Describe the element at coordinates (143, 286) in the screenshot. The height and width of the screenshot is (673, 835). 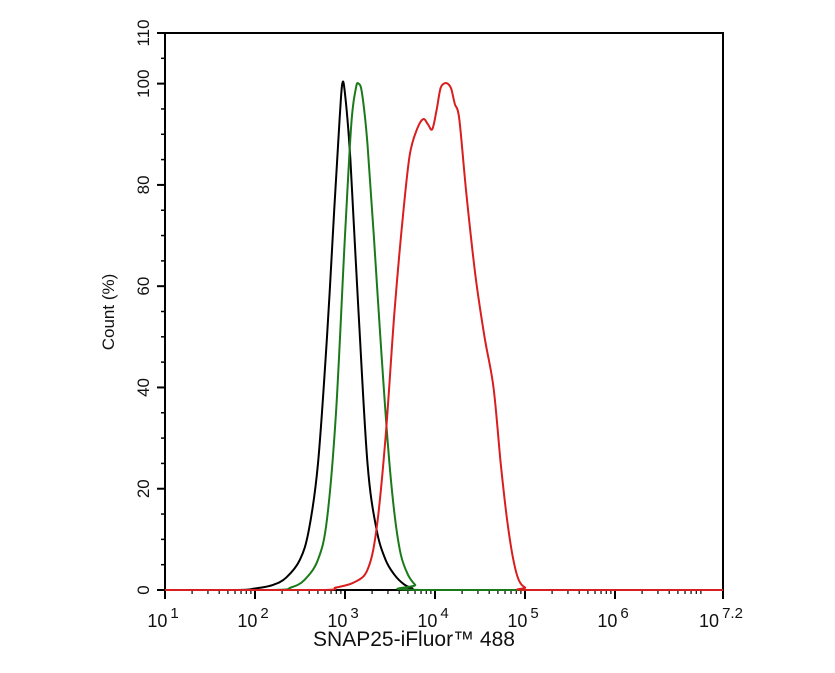
I see `y-tick-label: 60` at that location.